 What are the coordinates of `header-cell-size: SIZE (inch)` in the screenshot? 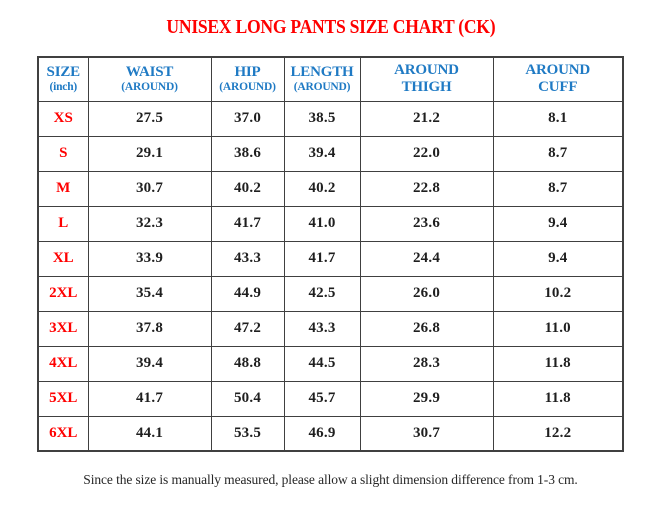 It's located at (63, 79).